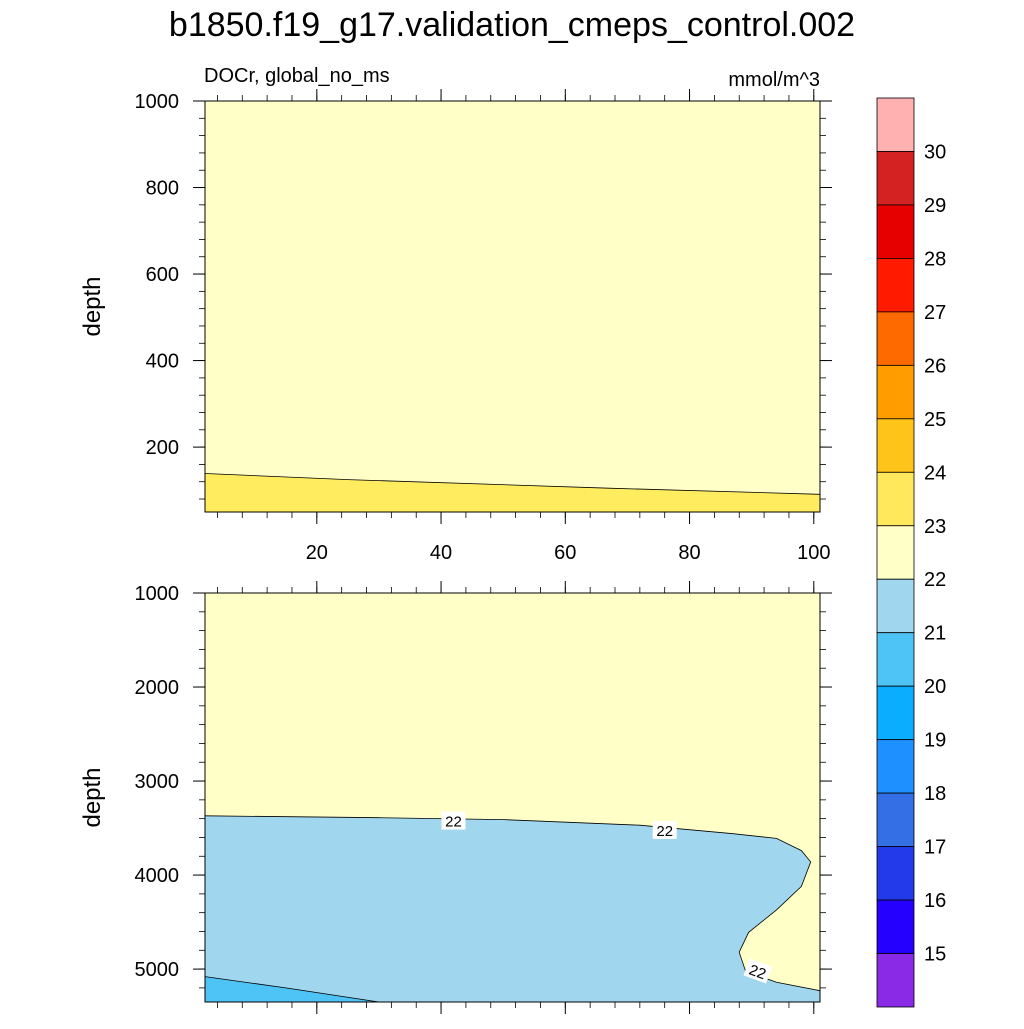  Describe the element at coordinates (157, 594) in the screenshot. I see `lower-ytick-label: 1000` at that location.